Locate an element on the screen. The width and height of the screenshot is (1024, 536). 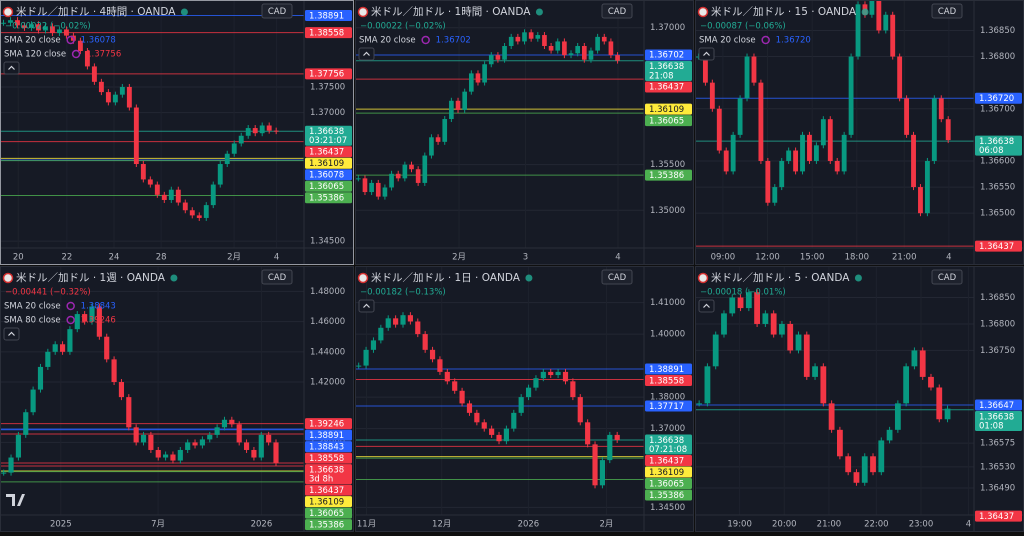
x-tick-label: 09:00 is located at coordinates (723, 258).